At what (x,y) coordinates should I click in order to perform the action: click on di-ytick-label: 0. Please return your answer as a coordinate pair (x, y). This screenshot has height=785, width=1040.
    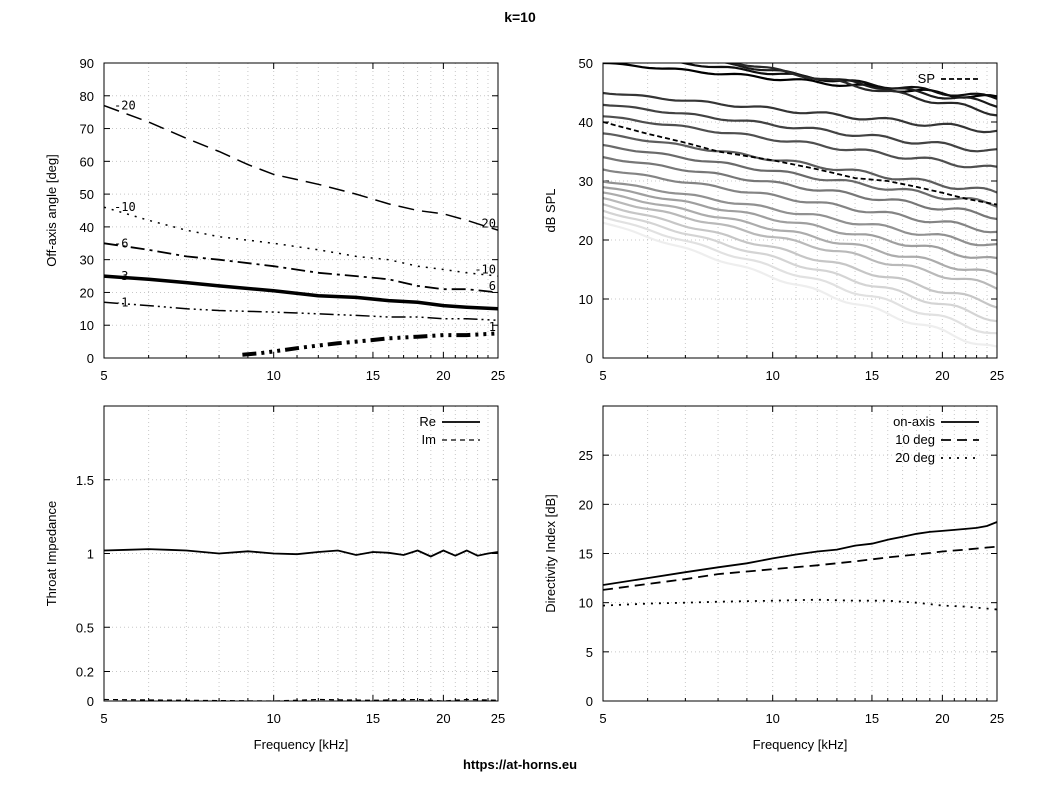
    Looking at the image, I should click on (589, 701).